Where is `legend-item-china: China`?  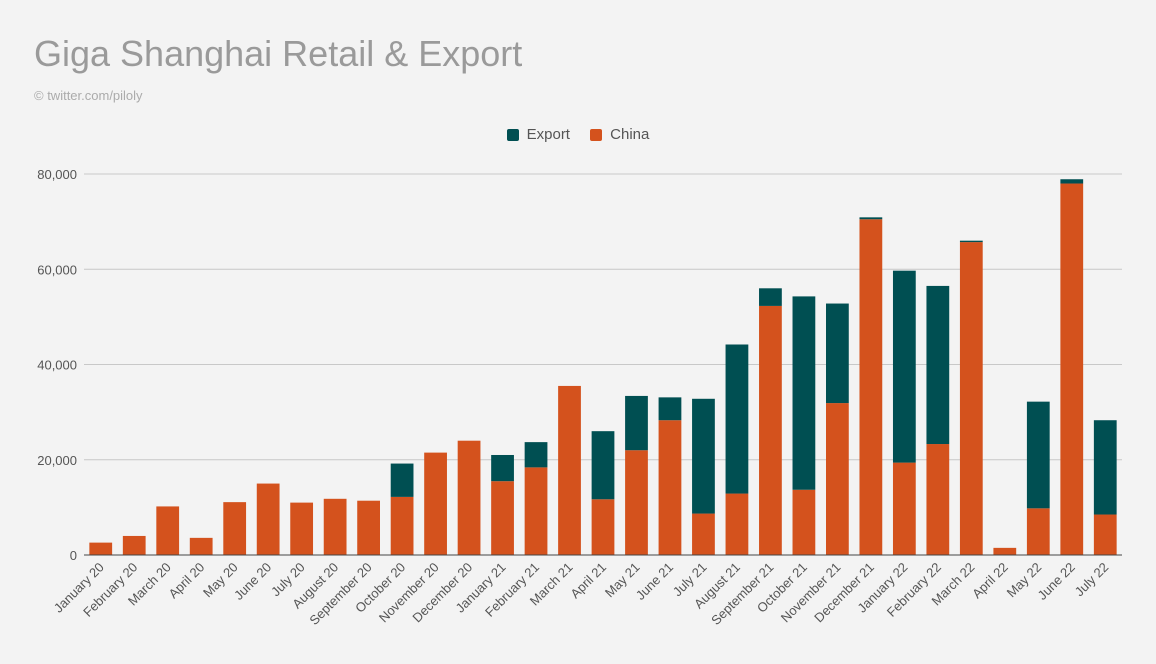
legend-item-china: China is located at coordinates (619, 134).